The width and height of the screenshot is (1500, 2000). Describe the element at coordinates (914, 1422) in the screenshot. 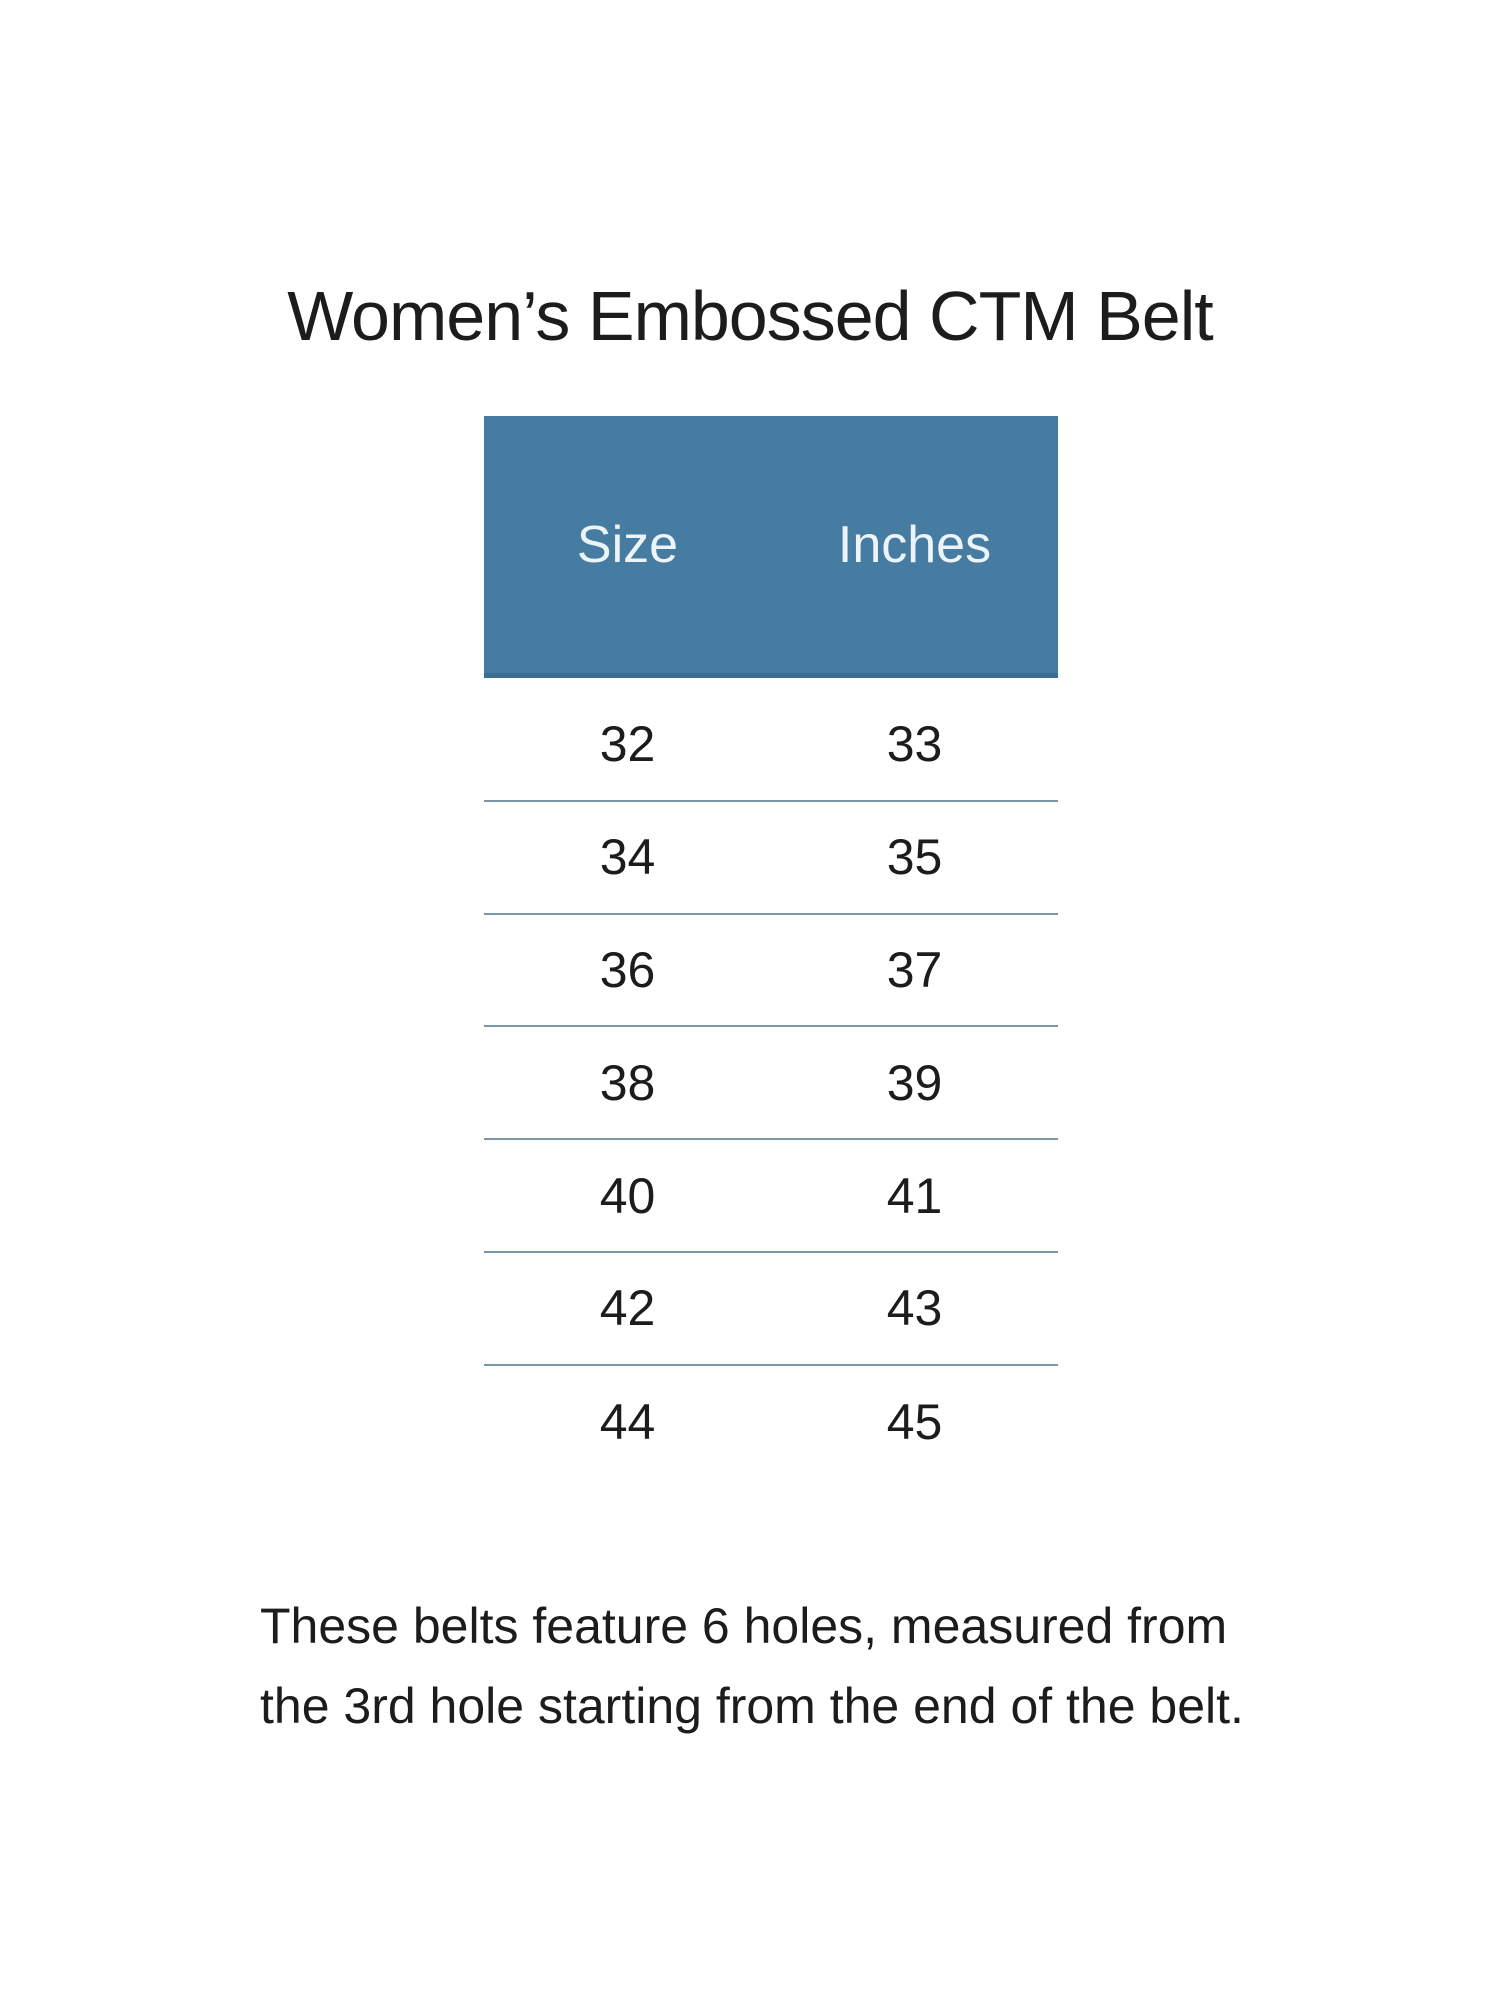

I see `inches-value: 45` at that location.